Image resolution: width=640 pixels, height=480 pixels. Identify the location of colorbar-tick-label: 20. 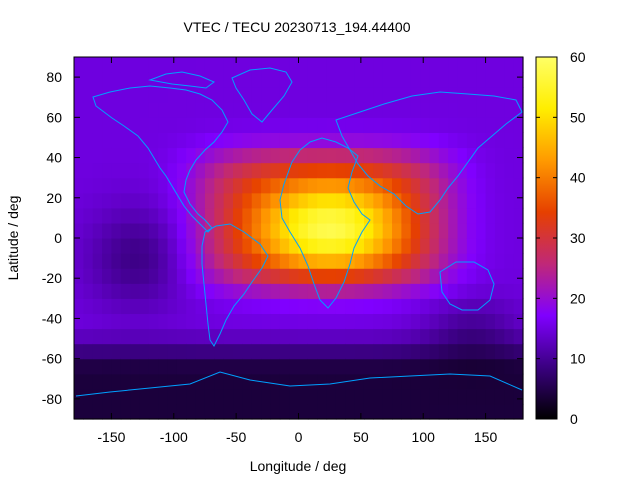
(578, 298).